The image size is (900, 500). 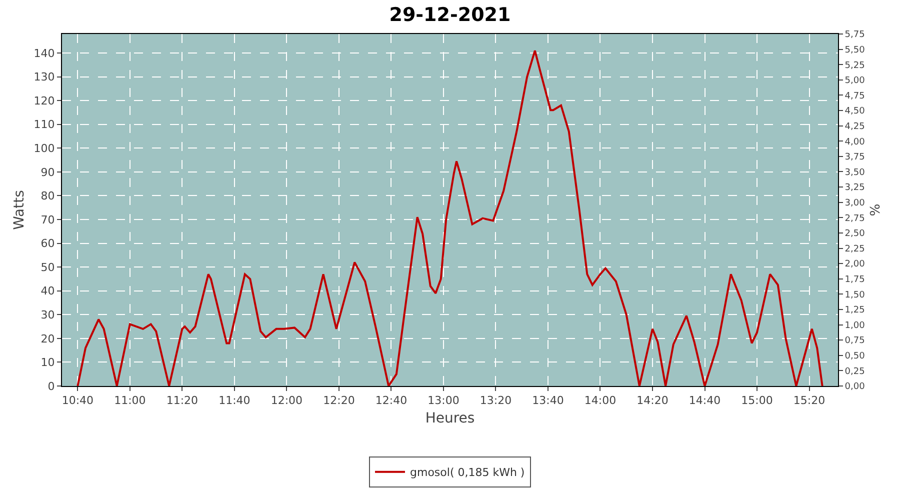 What do you see at coordinates (450, 15) in the screenshot?
I see `chart-title: 29-12-2021` at bounding box center [450, 15].